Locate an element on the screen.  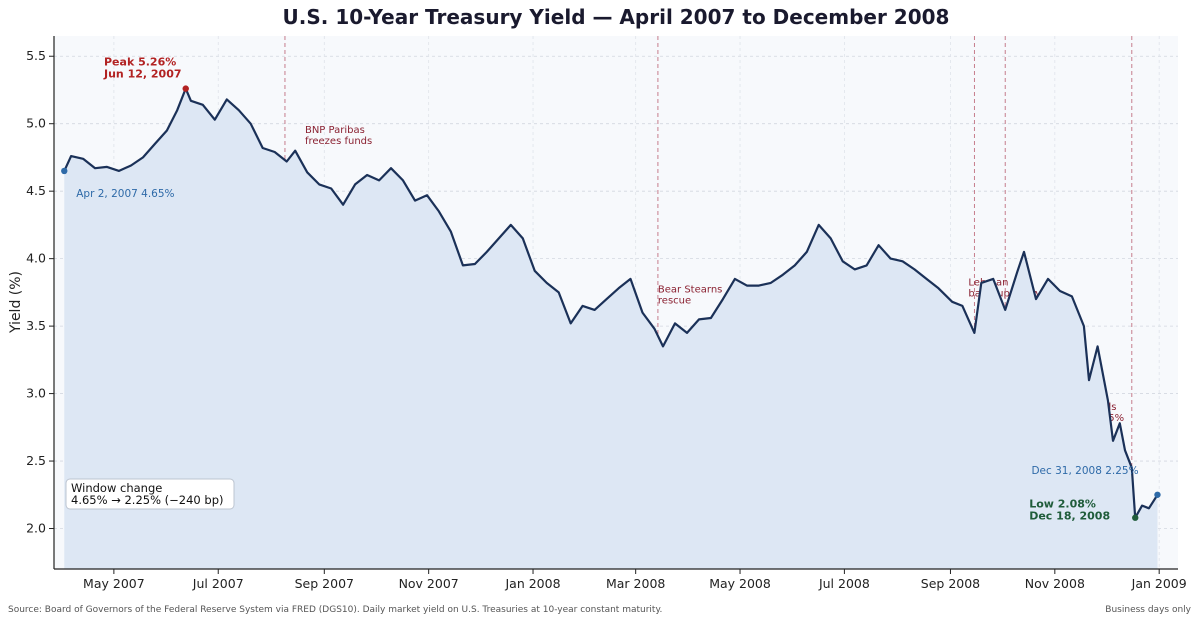
peak-value-label: Peak 5.26% is located at coordinates (140, 62).